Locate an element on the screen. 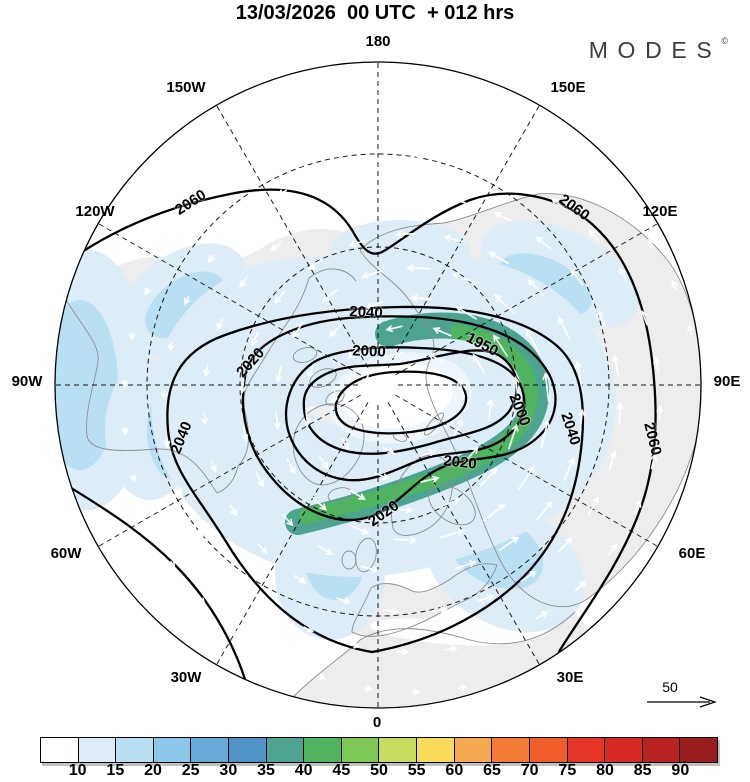 The image size is (750, 782). colorbar-tick-label: 10 is located at coordinates (77, 770).